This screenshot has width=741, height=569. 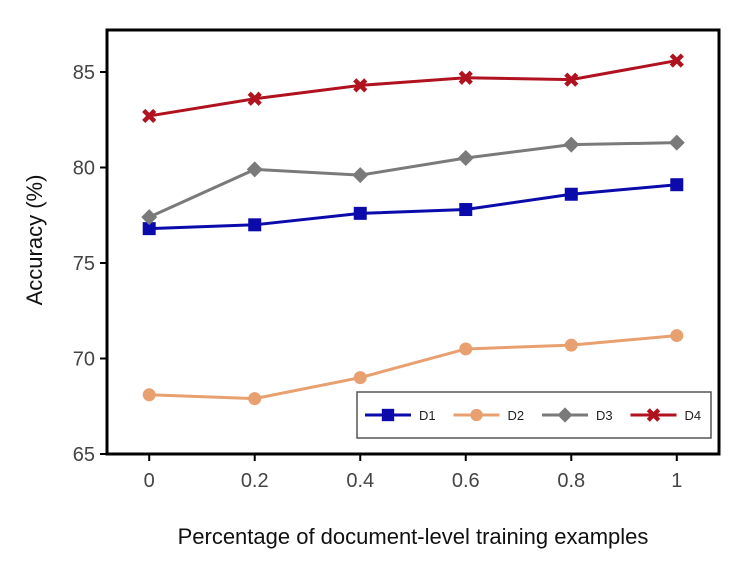 What do you see at coordinates (577, 415) in the screenshot?
I see `legend-item-d3: D3` at bounding box center [577, 415].